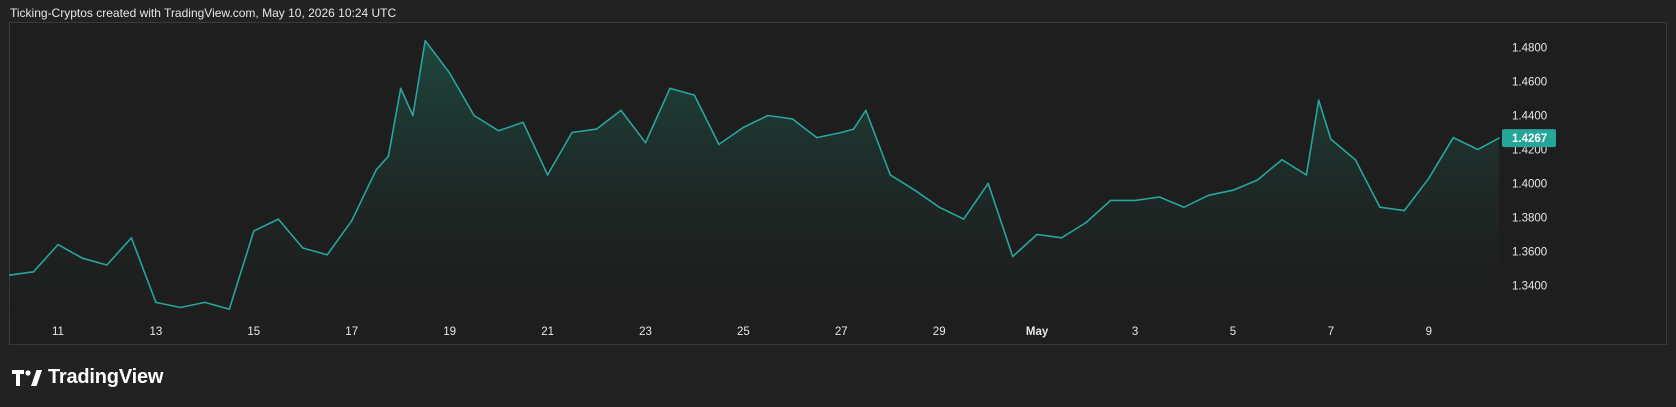 The image size is (1676, 407). I want to click on y-tick-label: 1.4000, so click(1529, 184).